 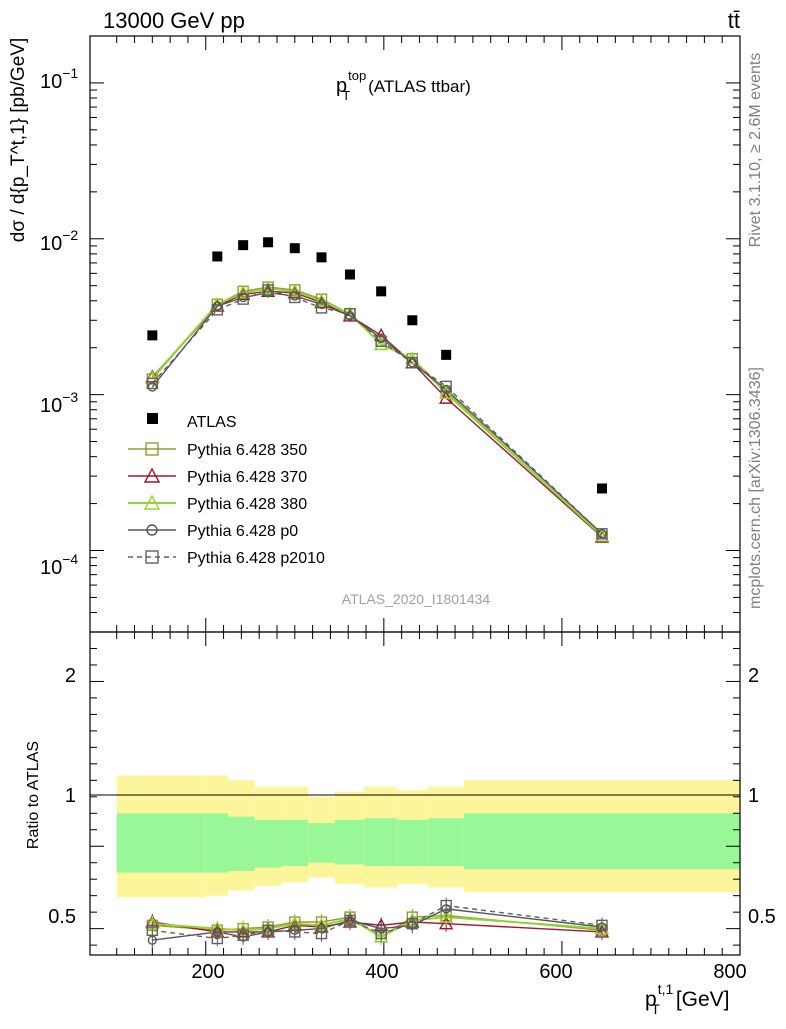 What do you see at coordinates (555, 972) in the screenshot?
I see `xtick-label-600: 600` at bounding box center [555, 972].